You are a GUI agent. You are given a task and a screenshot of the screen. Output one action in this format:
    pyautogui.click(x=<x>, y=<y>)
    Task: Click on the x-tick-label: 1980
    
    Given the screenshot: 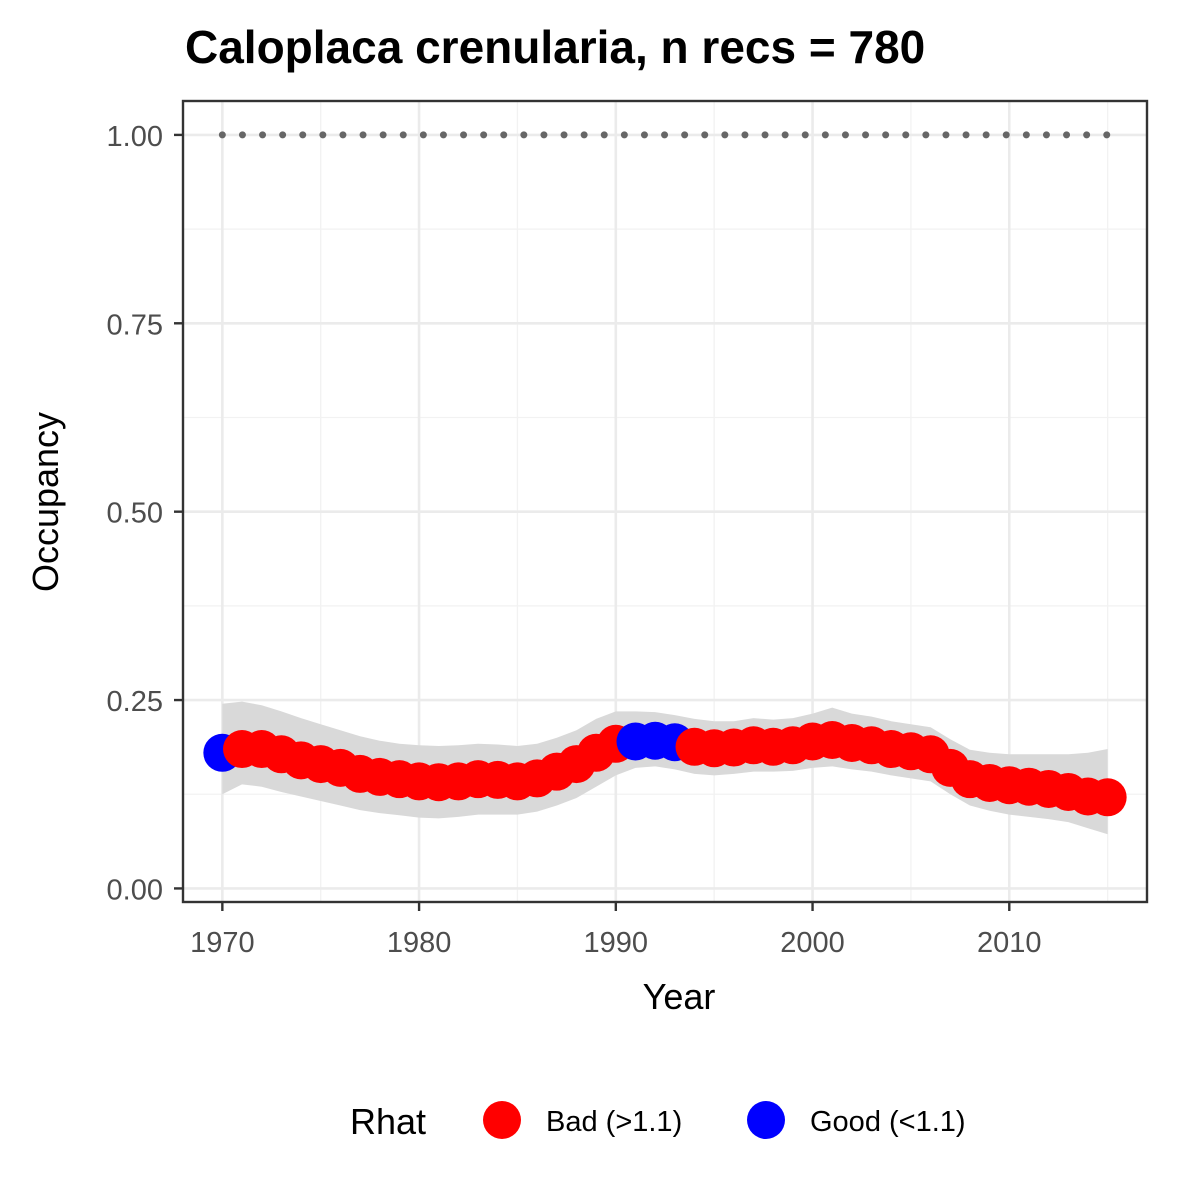 What is the action you would take?
    pyautogui.click(x=419, y=943)
    